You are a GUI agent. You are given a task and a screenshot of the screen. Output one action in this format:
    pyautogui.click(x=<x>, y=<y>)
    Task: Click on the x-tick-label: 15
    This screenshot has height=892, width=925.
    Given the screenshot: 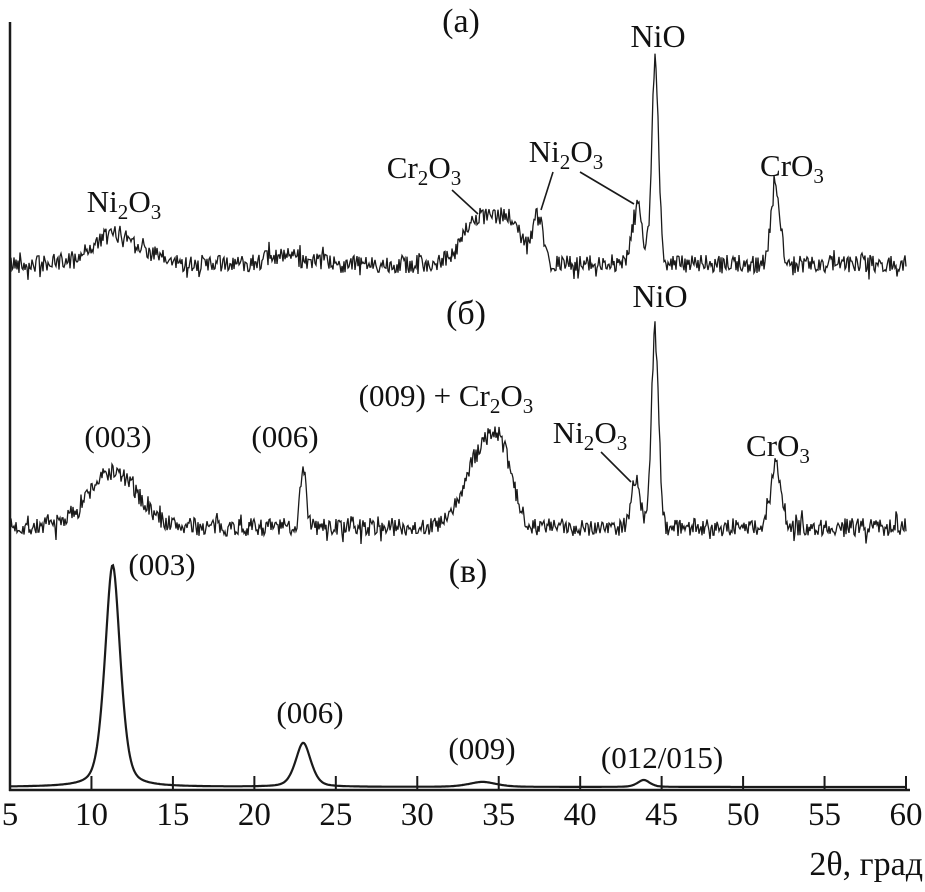 What is the action you would take?
    pyautogui.click(x=173, y=815)
    